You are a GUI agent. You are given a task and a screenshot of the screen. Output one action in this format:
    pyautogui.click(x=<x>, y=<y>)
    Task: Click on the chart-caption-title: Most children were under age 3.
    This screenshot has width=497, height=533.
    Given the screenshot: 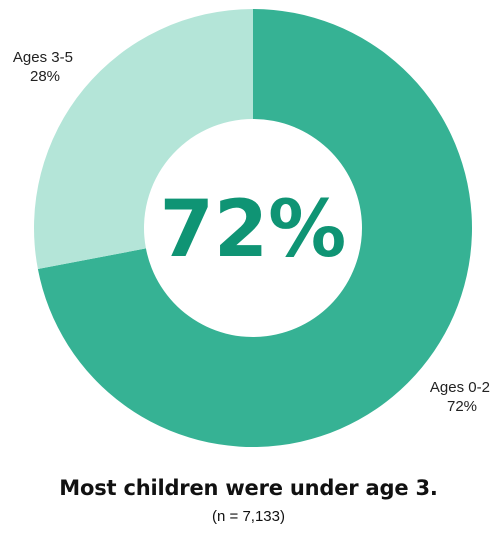 What is the action you would take?
    pyautogui.click(x=248, y=488)
    